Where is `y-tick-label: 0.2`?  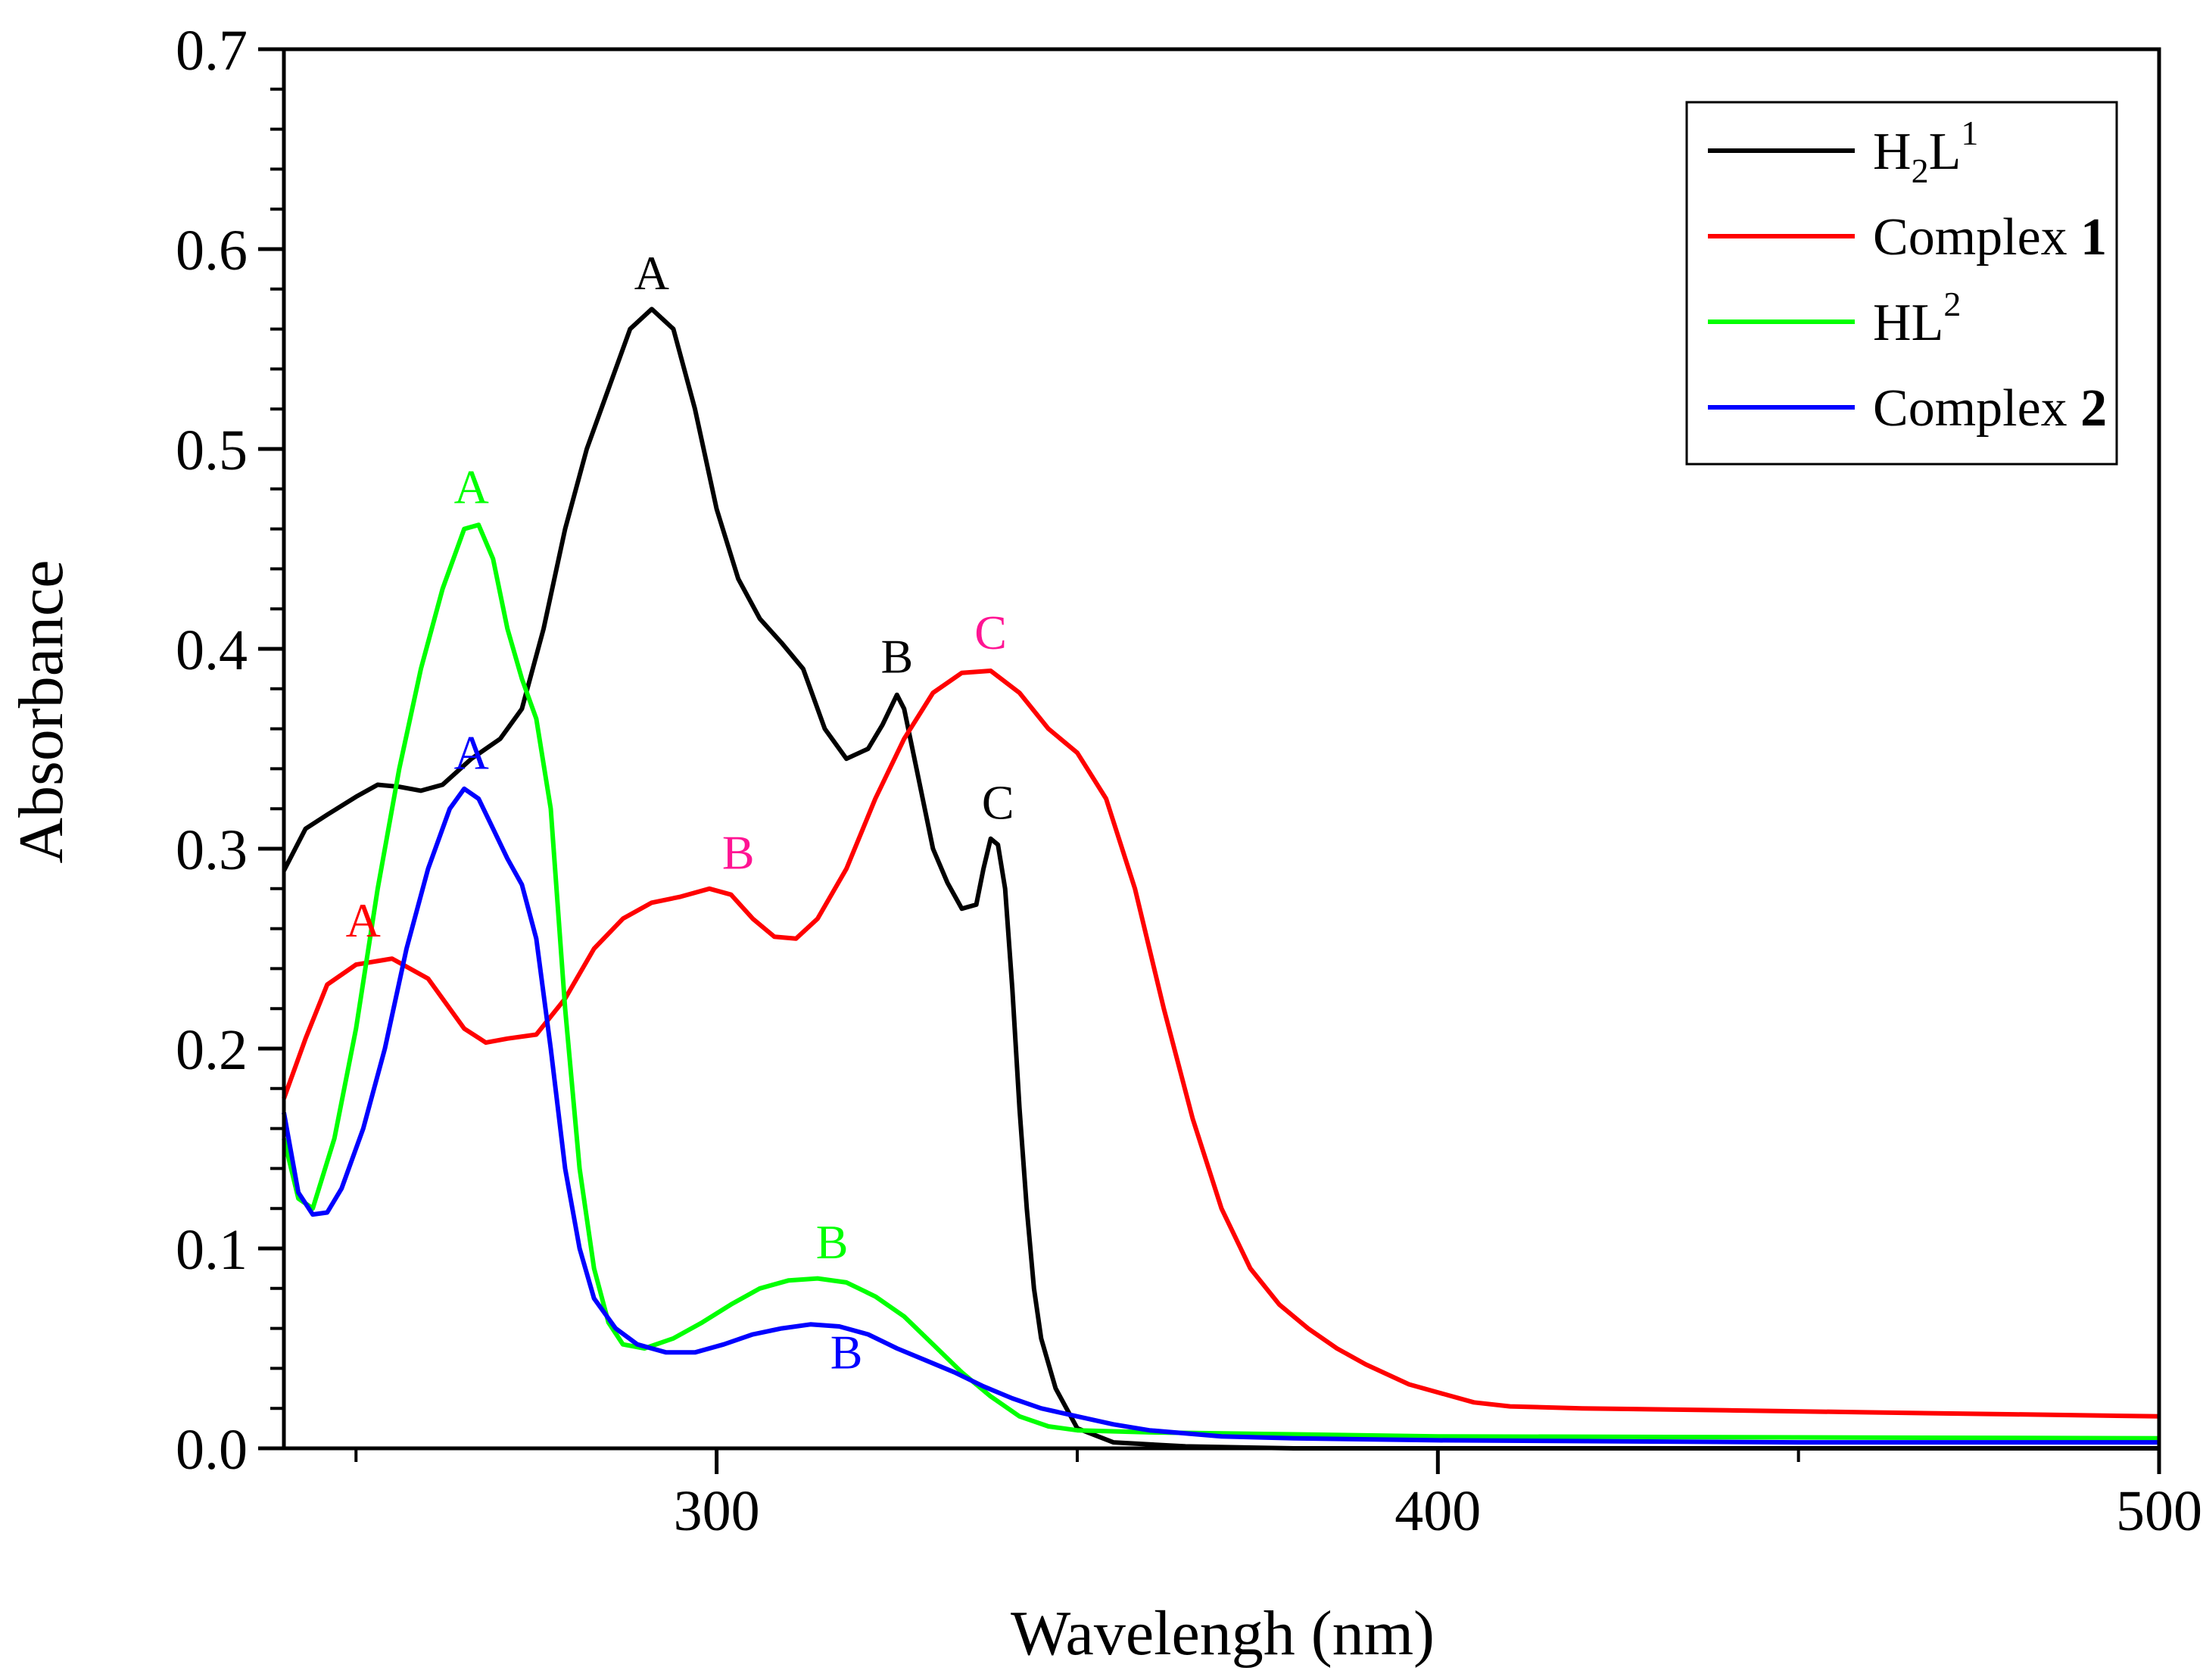 y-tick-label: 0.2 is located at coordinates (212, 1050).